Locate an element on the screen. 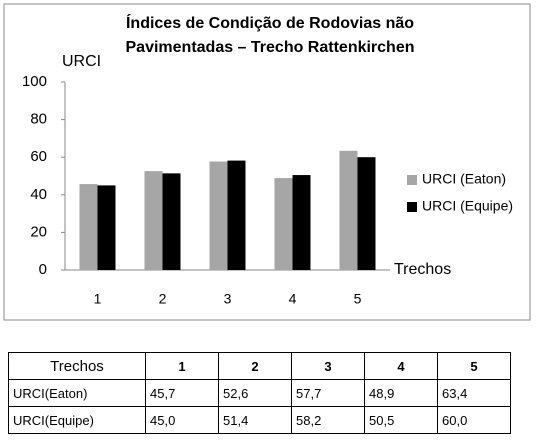 Image resolution: width=543 pixels, height=441 pixels. table-header-cell: 3 is located at coordinates (328, 366).